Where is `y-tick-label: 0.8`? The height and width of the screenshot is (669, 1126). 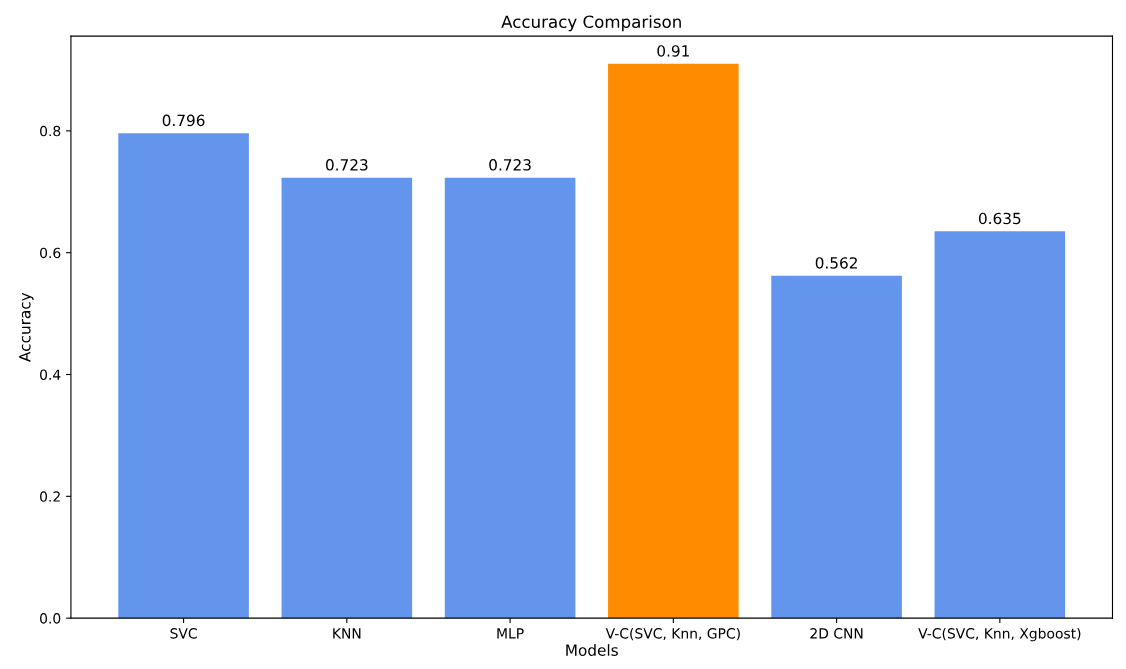 y-tick-label: 0.8 is located at coordinates (50, 131).